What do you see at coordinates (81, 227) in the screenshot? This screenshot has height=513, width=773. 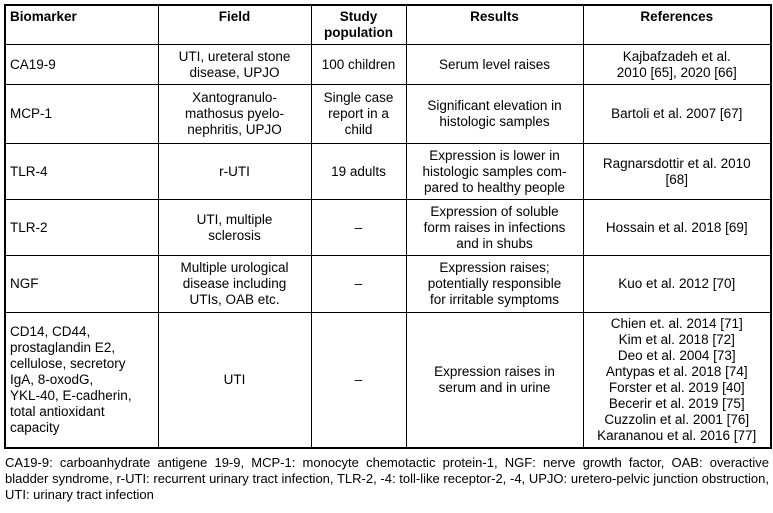 I see `table-cell-biomarker: TLR-2` at bounding box center [81, 227].